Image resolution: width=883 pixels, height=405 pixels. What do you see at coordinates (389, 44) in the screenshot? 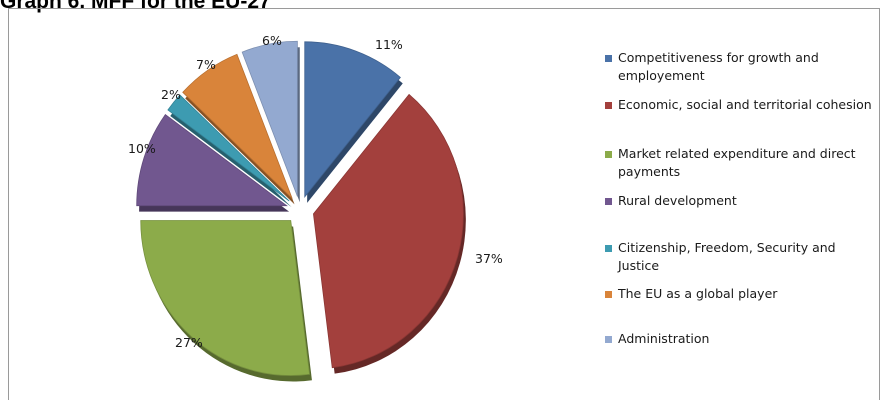
I see `slice-value-label: 11%` at bounding box center [389, 44].